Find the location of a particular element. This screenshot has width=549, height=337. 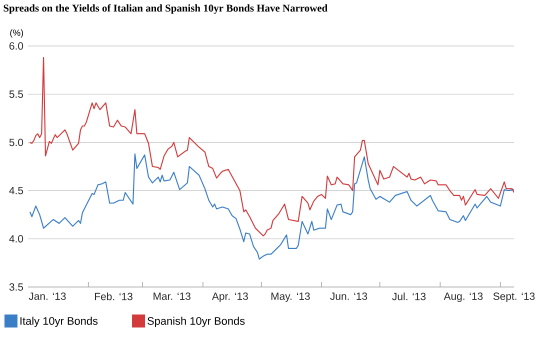

y-tick-label: 6.0 is located at coordinates (16, 46).